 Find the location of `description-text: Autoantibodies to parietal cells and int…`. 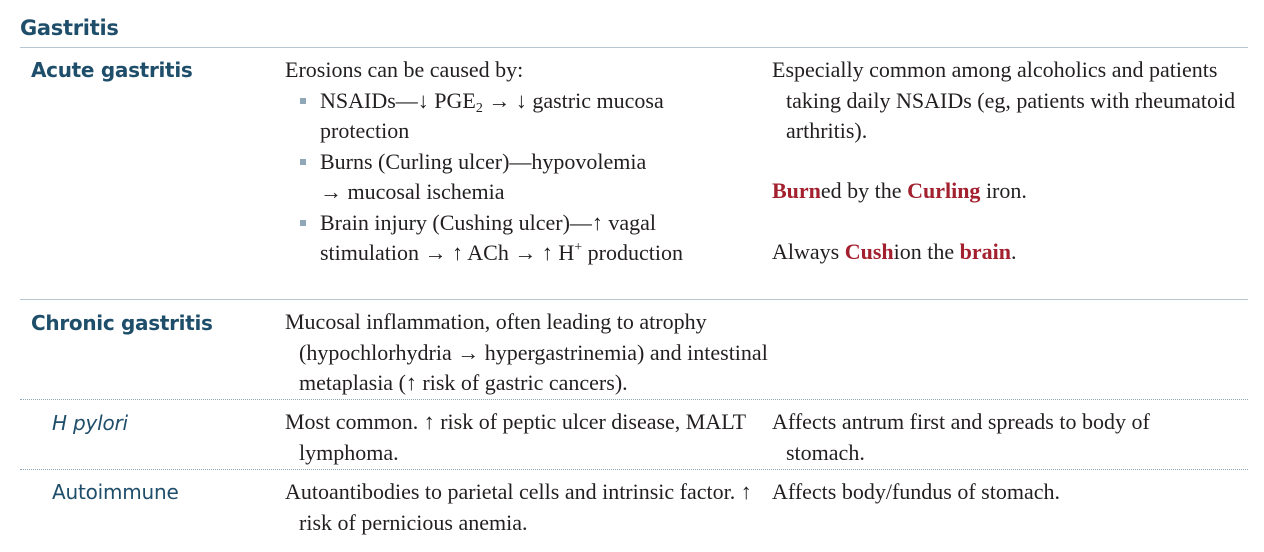

description-text: Autoantibodies to parietal cells and int… is located at coordinates (513, 491).